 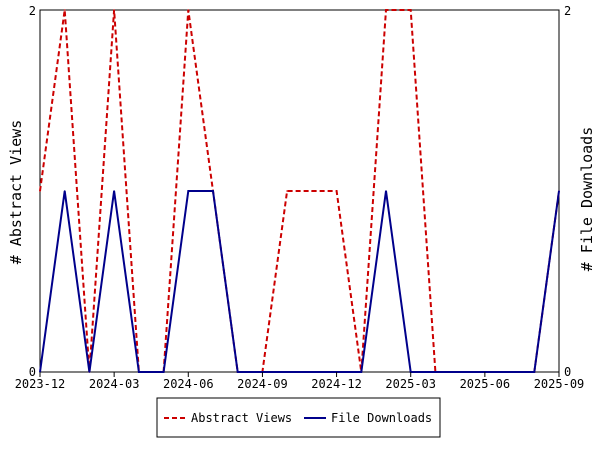 I want to click on legend-label-file-downloads: File Downloads, so click(x=381, y=418).